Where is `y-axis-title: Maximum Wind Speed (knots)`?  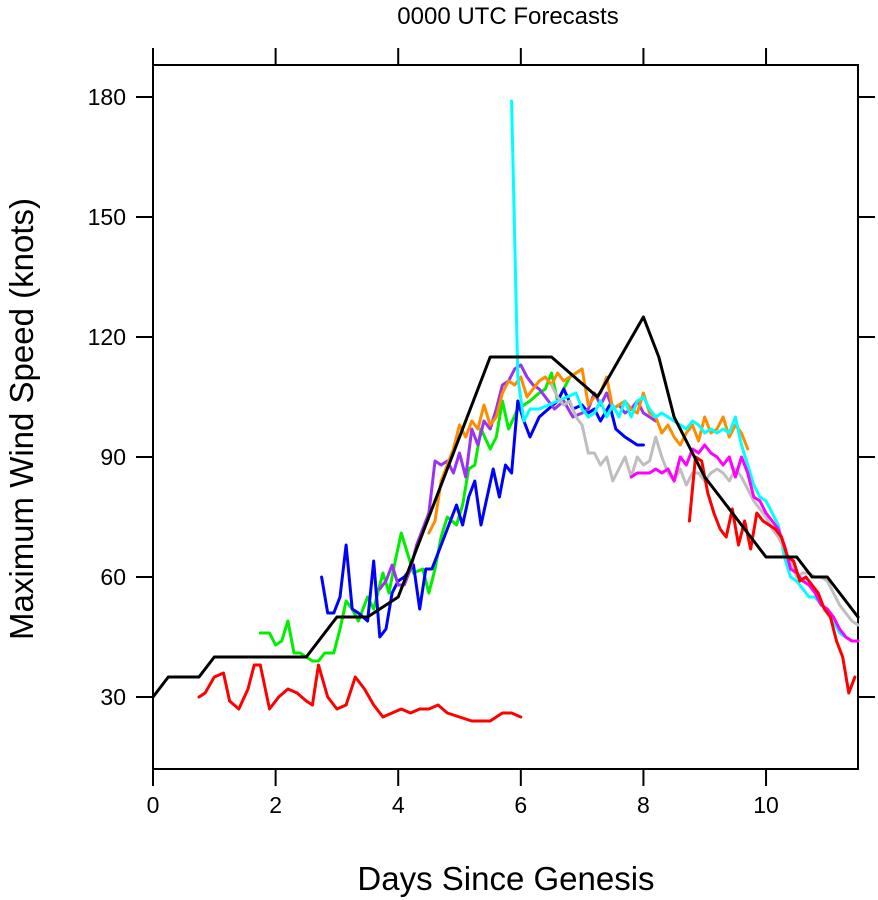
y-axis-title: Maximum Wind Speed (knots) is located at coordinates (21, 419).